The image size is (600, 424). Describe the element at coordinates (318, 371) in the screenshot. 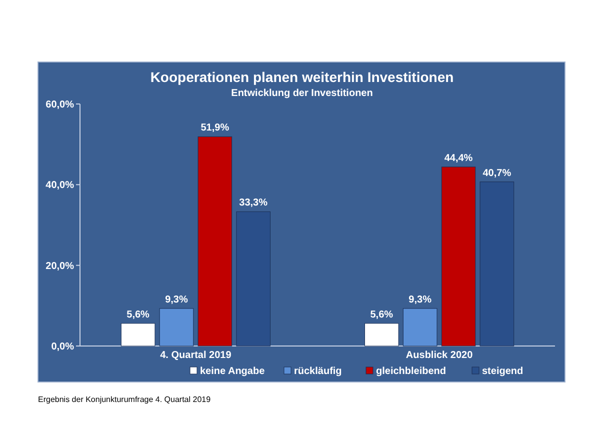

I see `legend-label: rückläufig` at that location.